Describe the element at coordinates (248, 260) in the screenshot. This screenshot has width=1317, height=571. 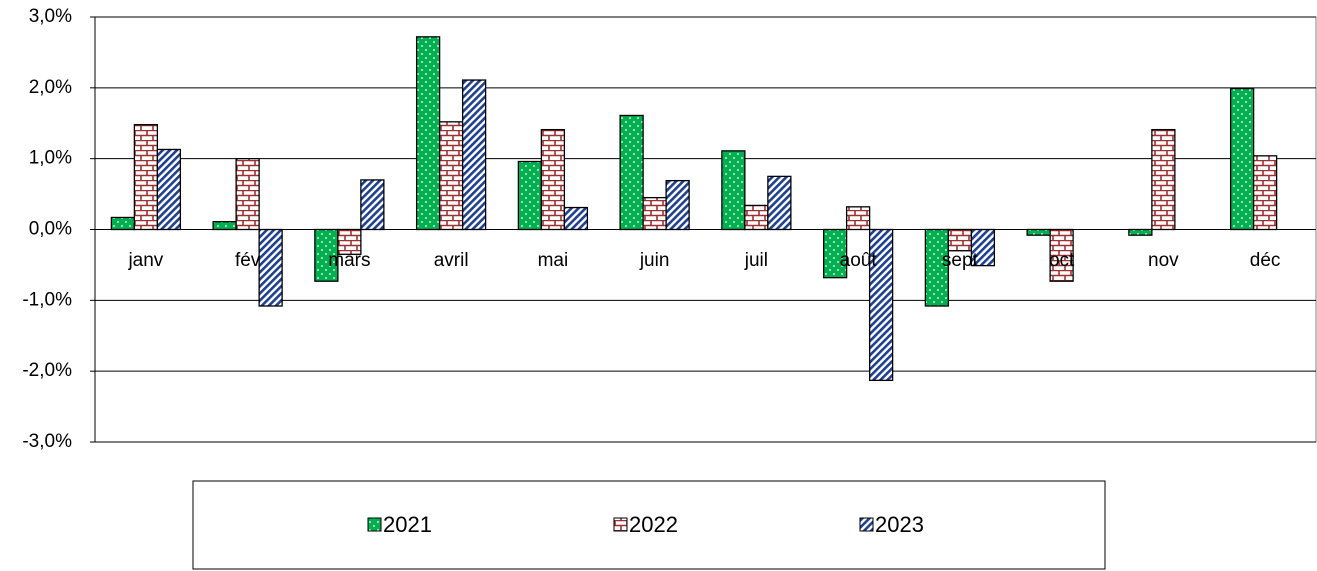
I see `x-tick-label: fév` at that location.